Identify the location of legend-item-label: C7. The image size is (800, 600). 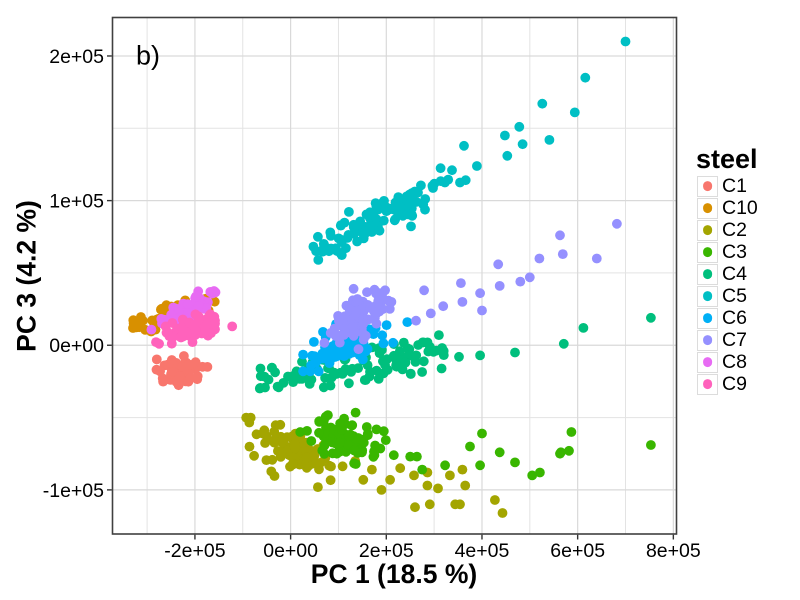
(734, 339).